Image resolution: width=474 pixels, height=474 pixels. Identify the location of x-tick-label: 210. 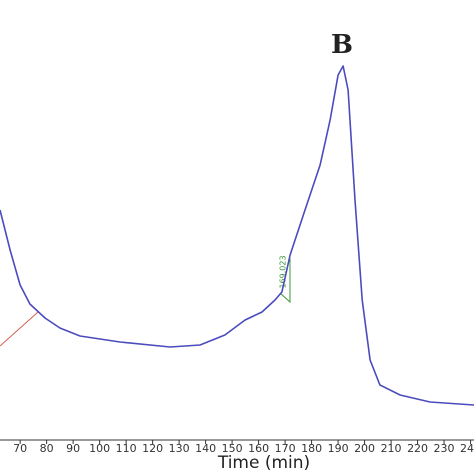
(391, 448).